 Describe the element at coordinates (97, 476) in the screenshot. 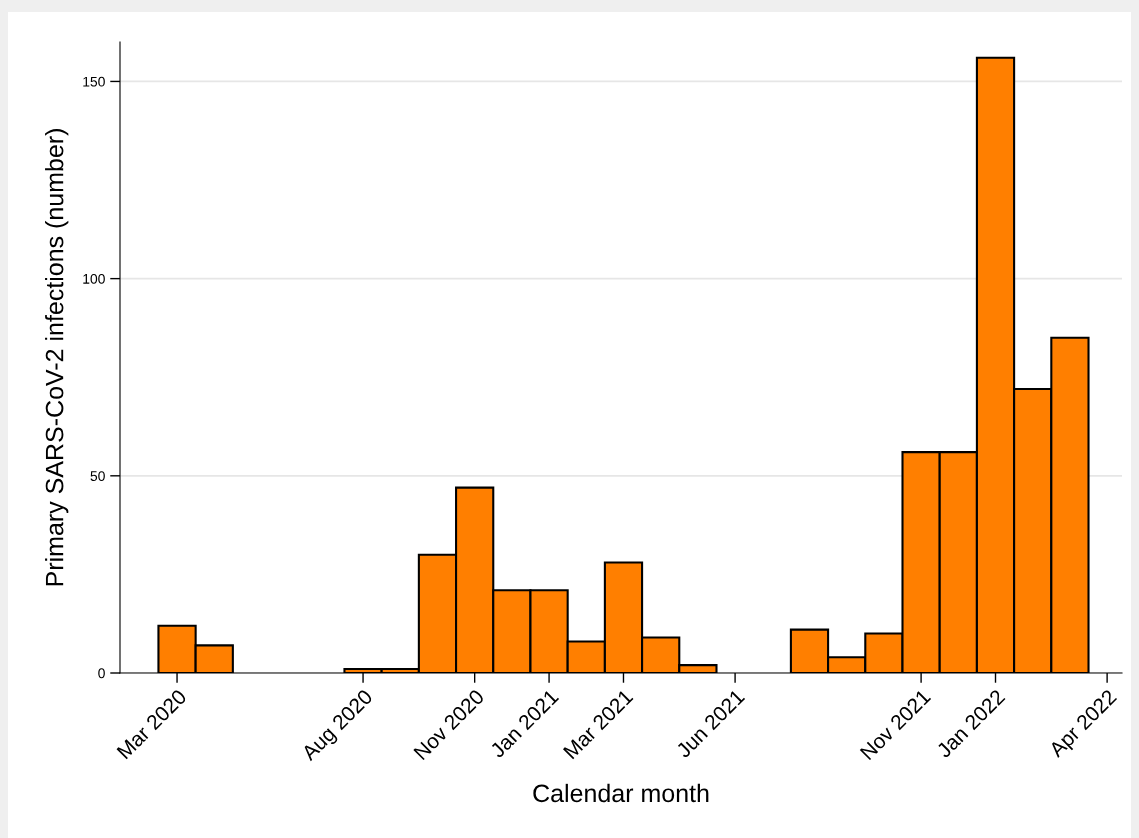

I see `y-tick-label: 50` at that location.